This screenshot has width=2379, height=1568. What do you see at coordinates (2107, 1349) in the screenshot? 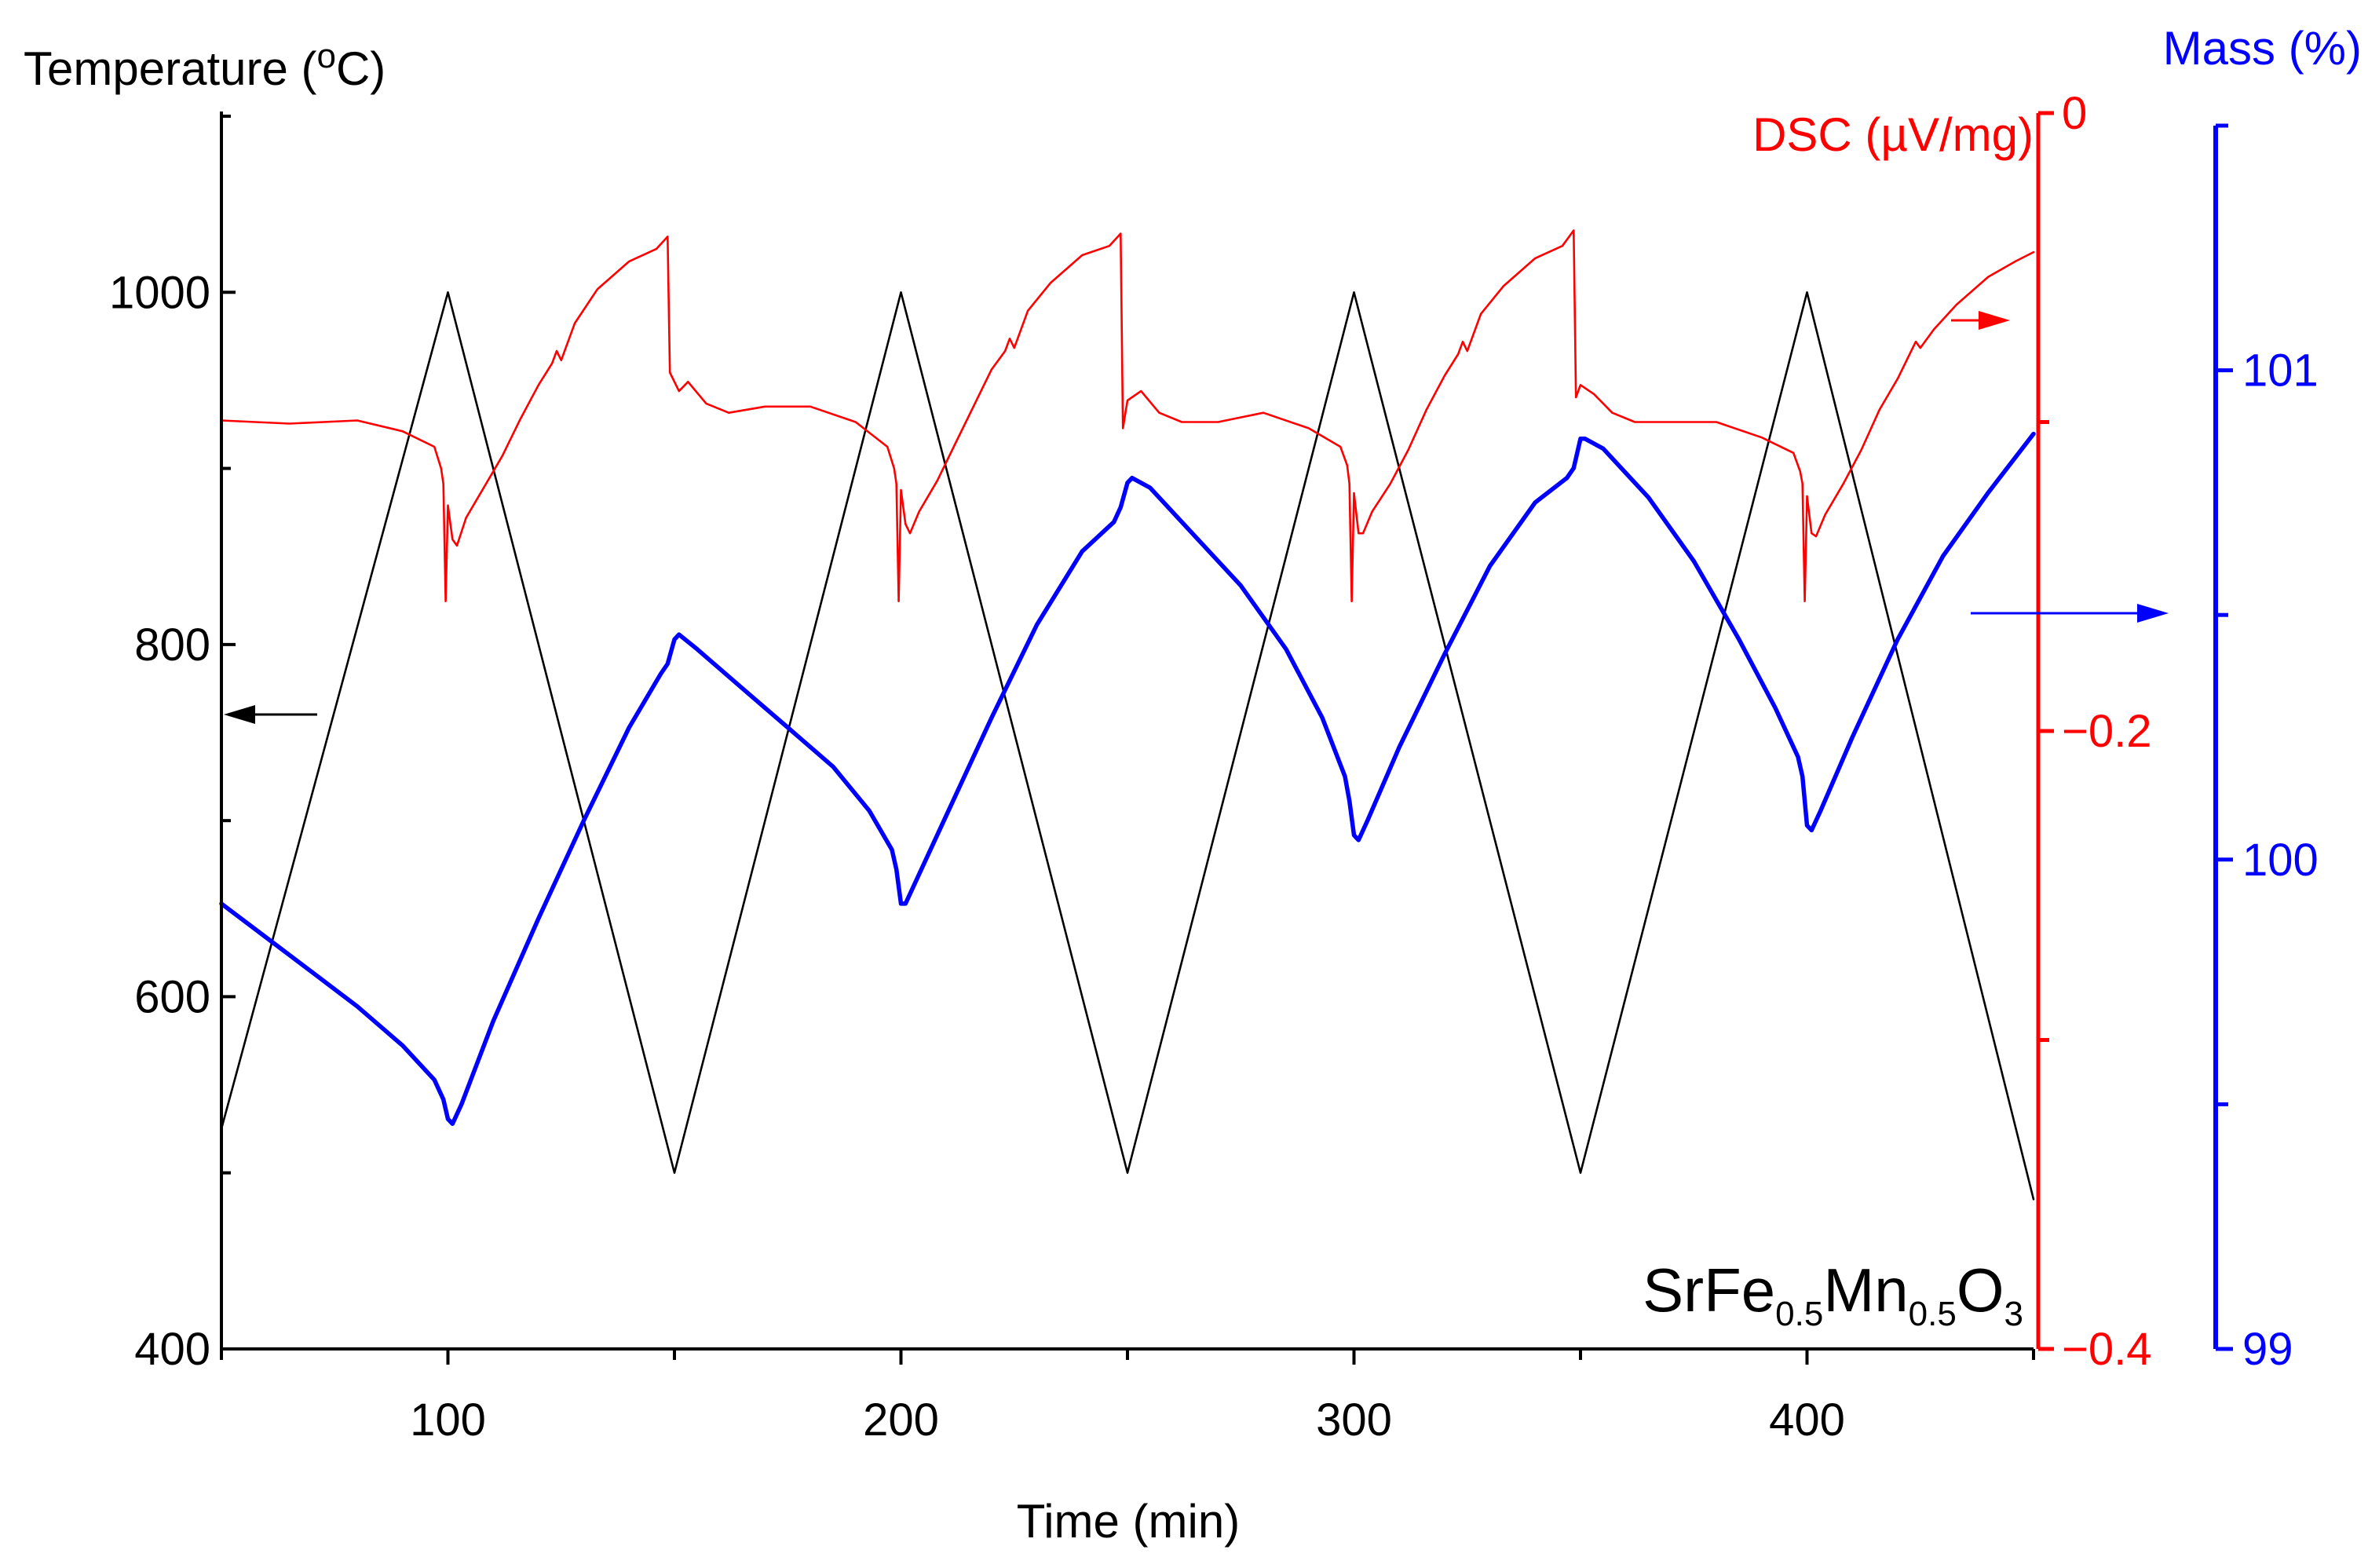
I see `dsc-tick-label: −0.4` at bounding box center [2107, 1349].